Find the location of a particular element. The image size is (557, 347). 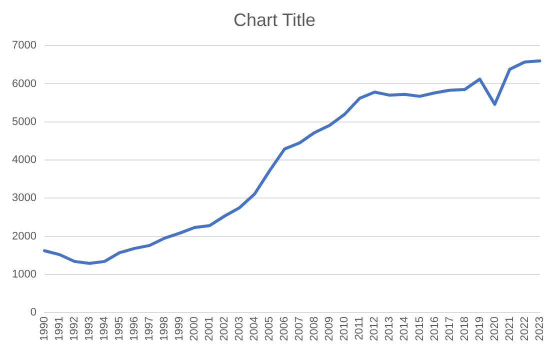

x-tick-label: 2015 is located at coordinates (420, 329).